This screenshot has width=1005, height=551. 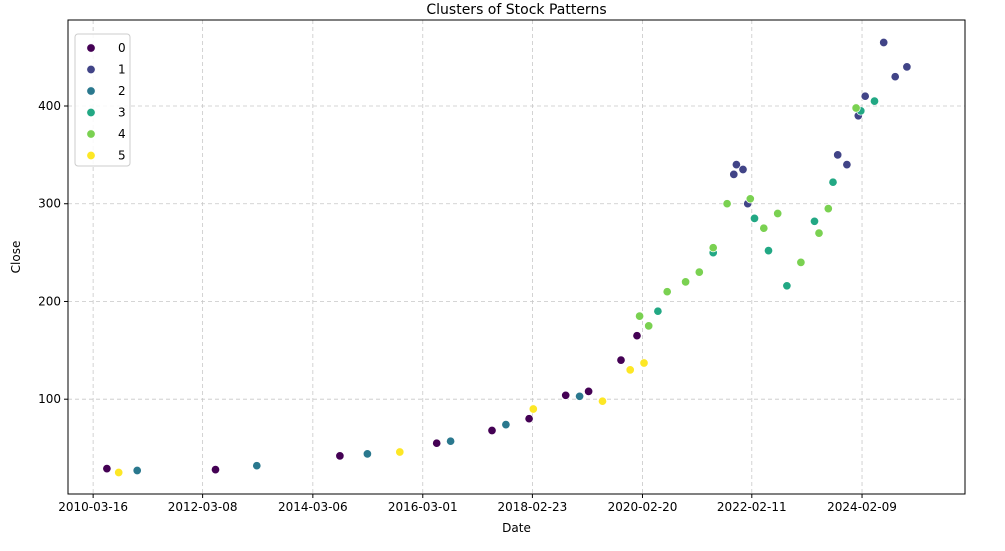 What do you see at coordinates (516, 10) in the screenshot?
I see `chart-title: Clusters of Stock Patterns` at bounding box center [516, 10].